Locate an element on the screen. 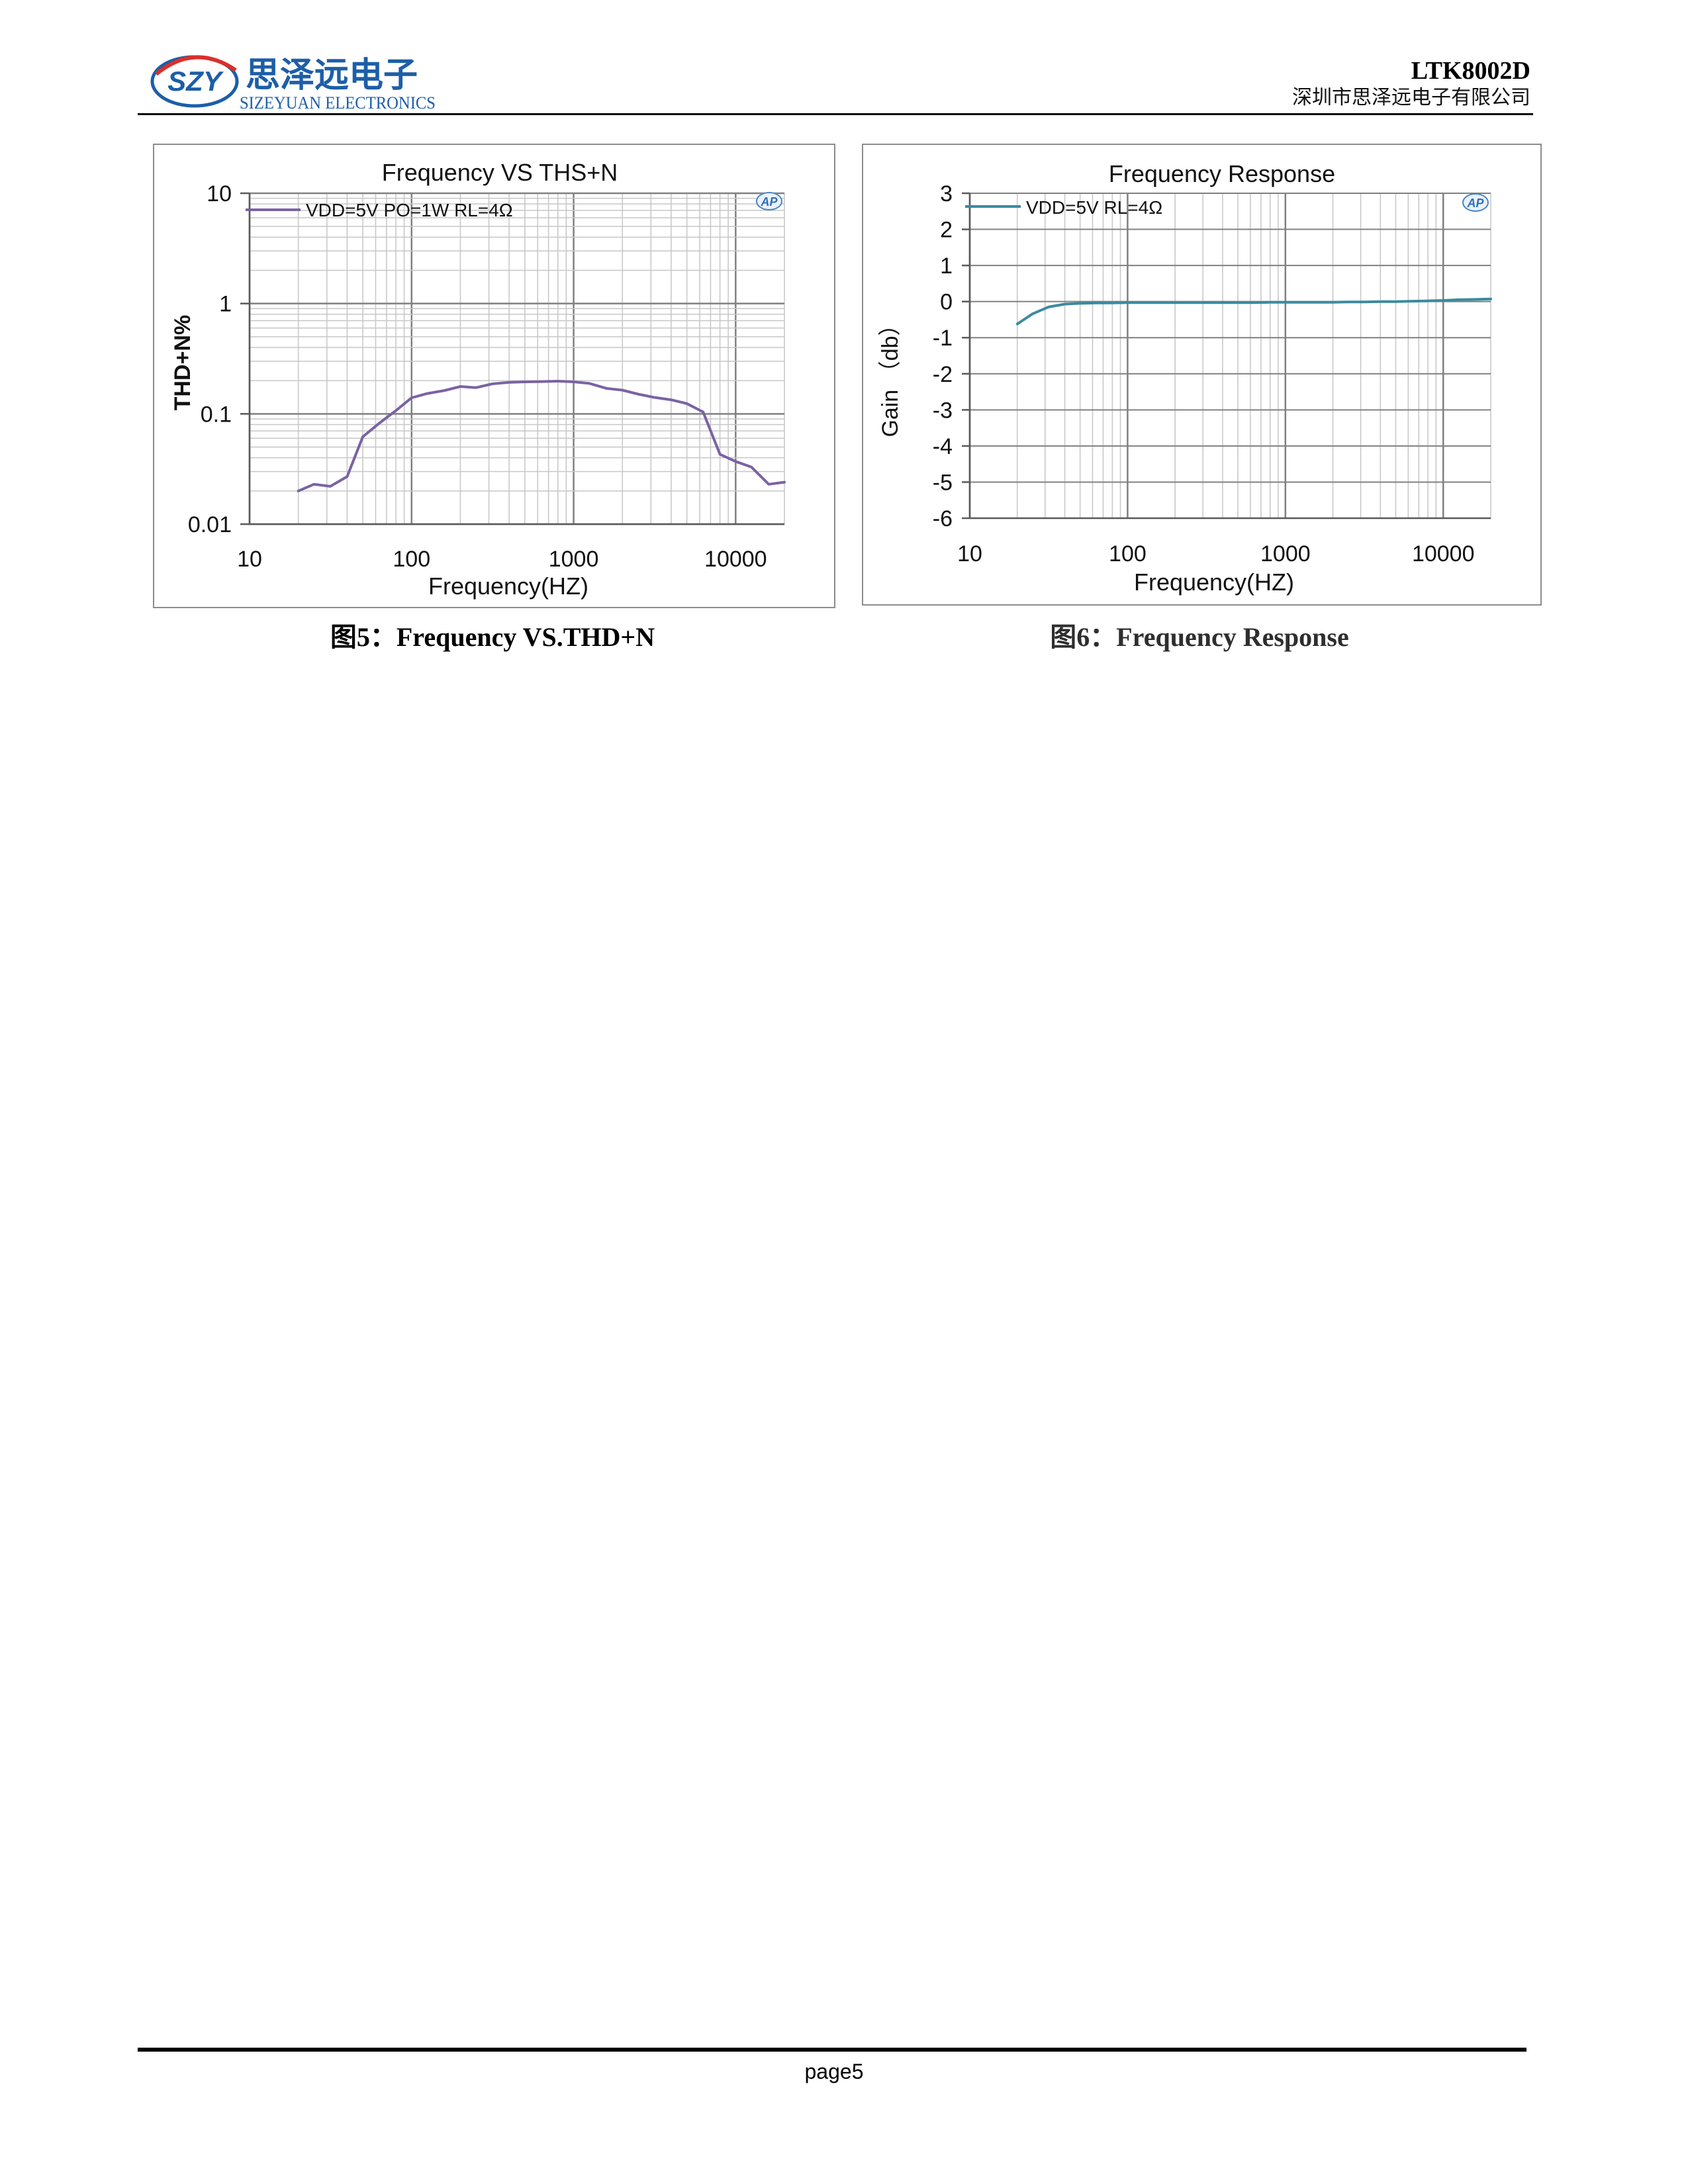  part-number: LTK8002D is located at coordinates (1470, 71).